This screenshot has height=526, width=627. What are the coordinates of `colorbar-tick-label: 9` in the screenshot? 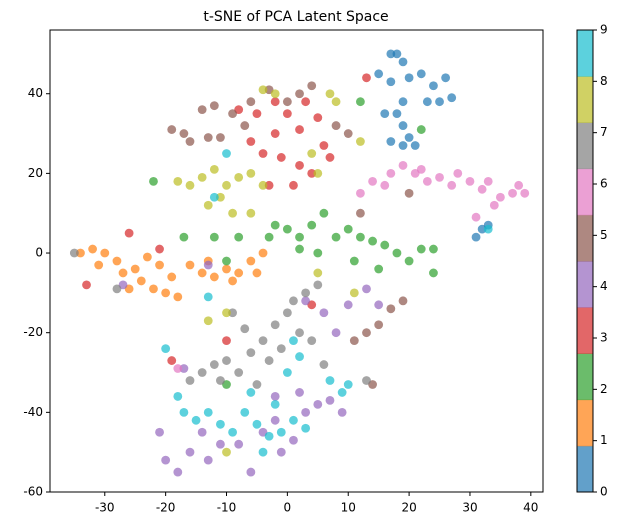 It's located at (604, 30).